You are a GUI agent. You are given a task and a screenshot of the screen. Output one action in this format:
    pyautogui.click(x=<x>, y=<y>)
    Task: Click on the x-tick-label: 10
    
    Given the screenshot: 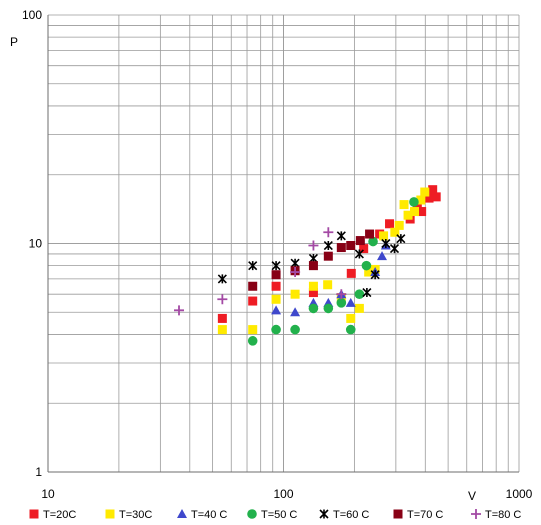 What is the action you would take?
    pyautogui.click(x=48, y=494)
    